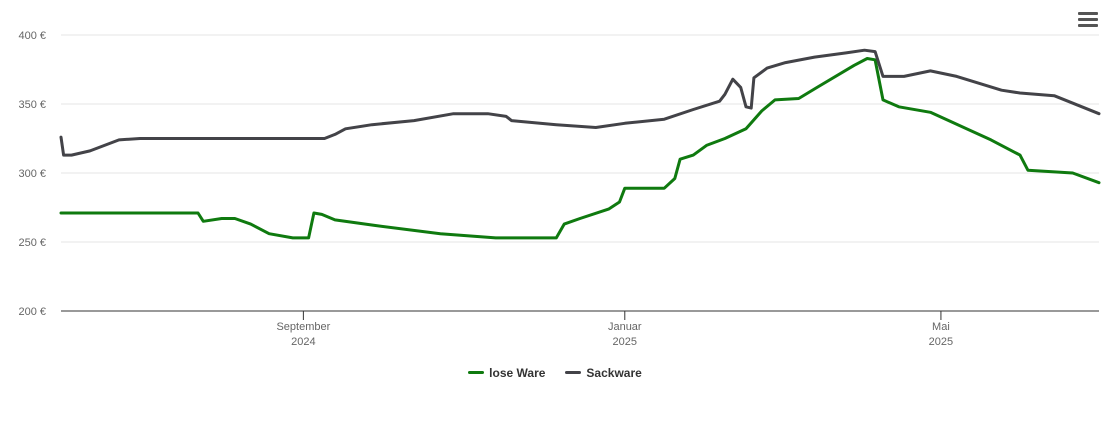 The image size is (1110, 422). Describe the element at coordinates (32, 312) in the screenshot. I see `y-tick-label: 200 €` at that location.